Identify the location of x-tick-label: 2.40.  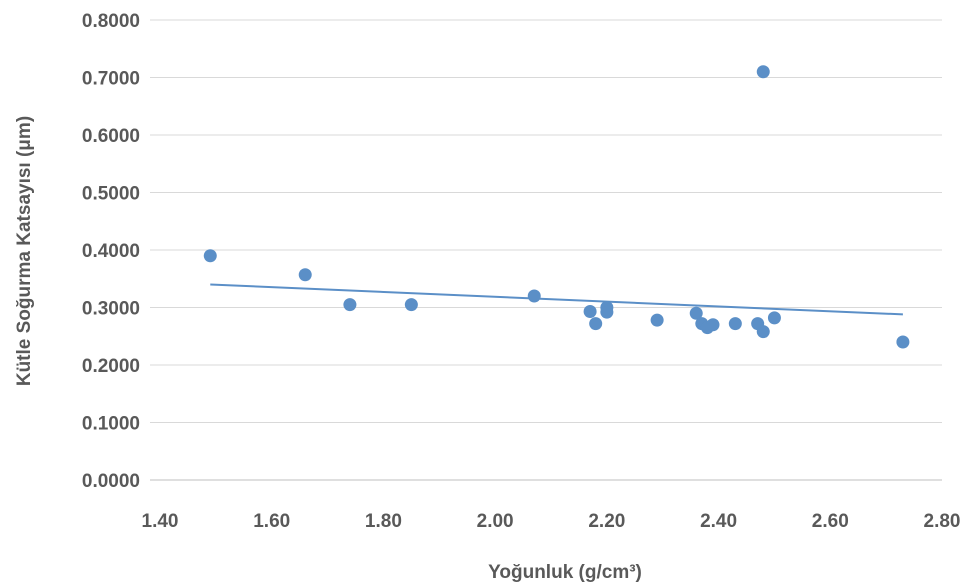
(718, 521).